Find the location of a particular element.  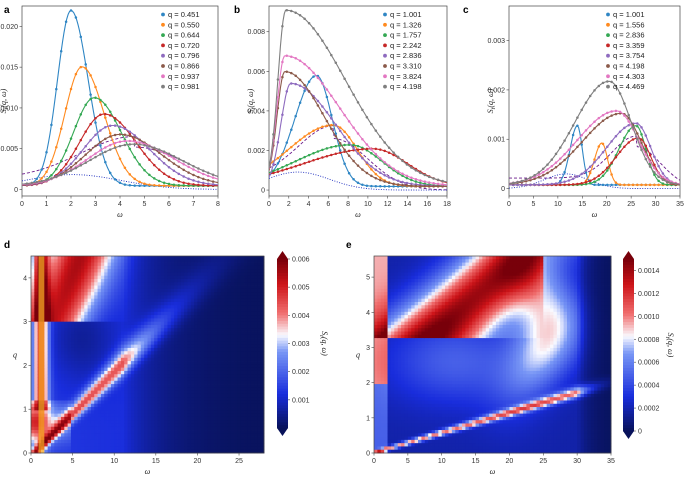

legend-entry: q = 4.198 is located at coordinates (406, 86).